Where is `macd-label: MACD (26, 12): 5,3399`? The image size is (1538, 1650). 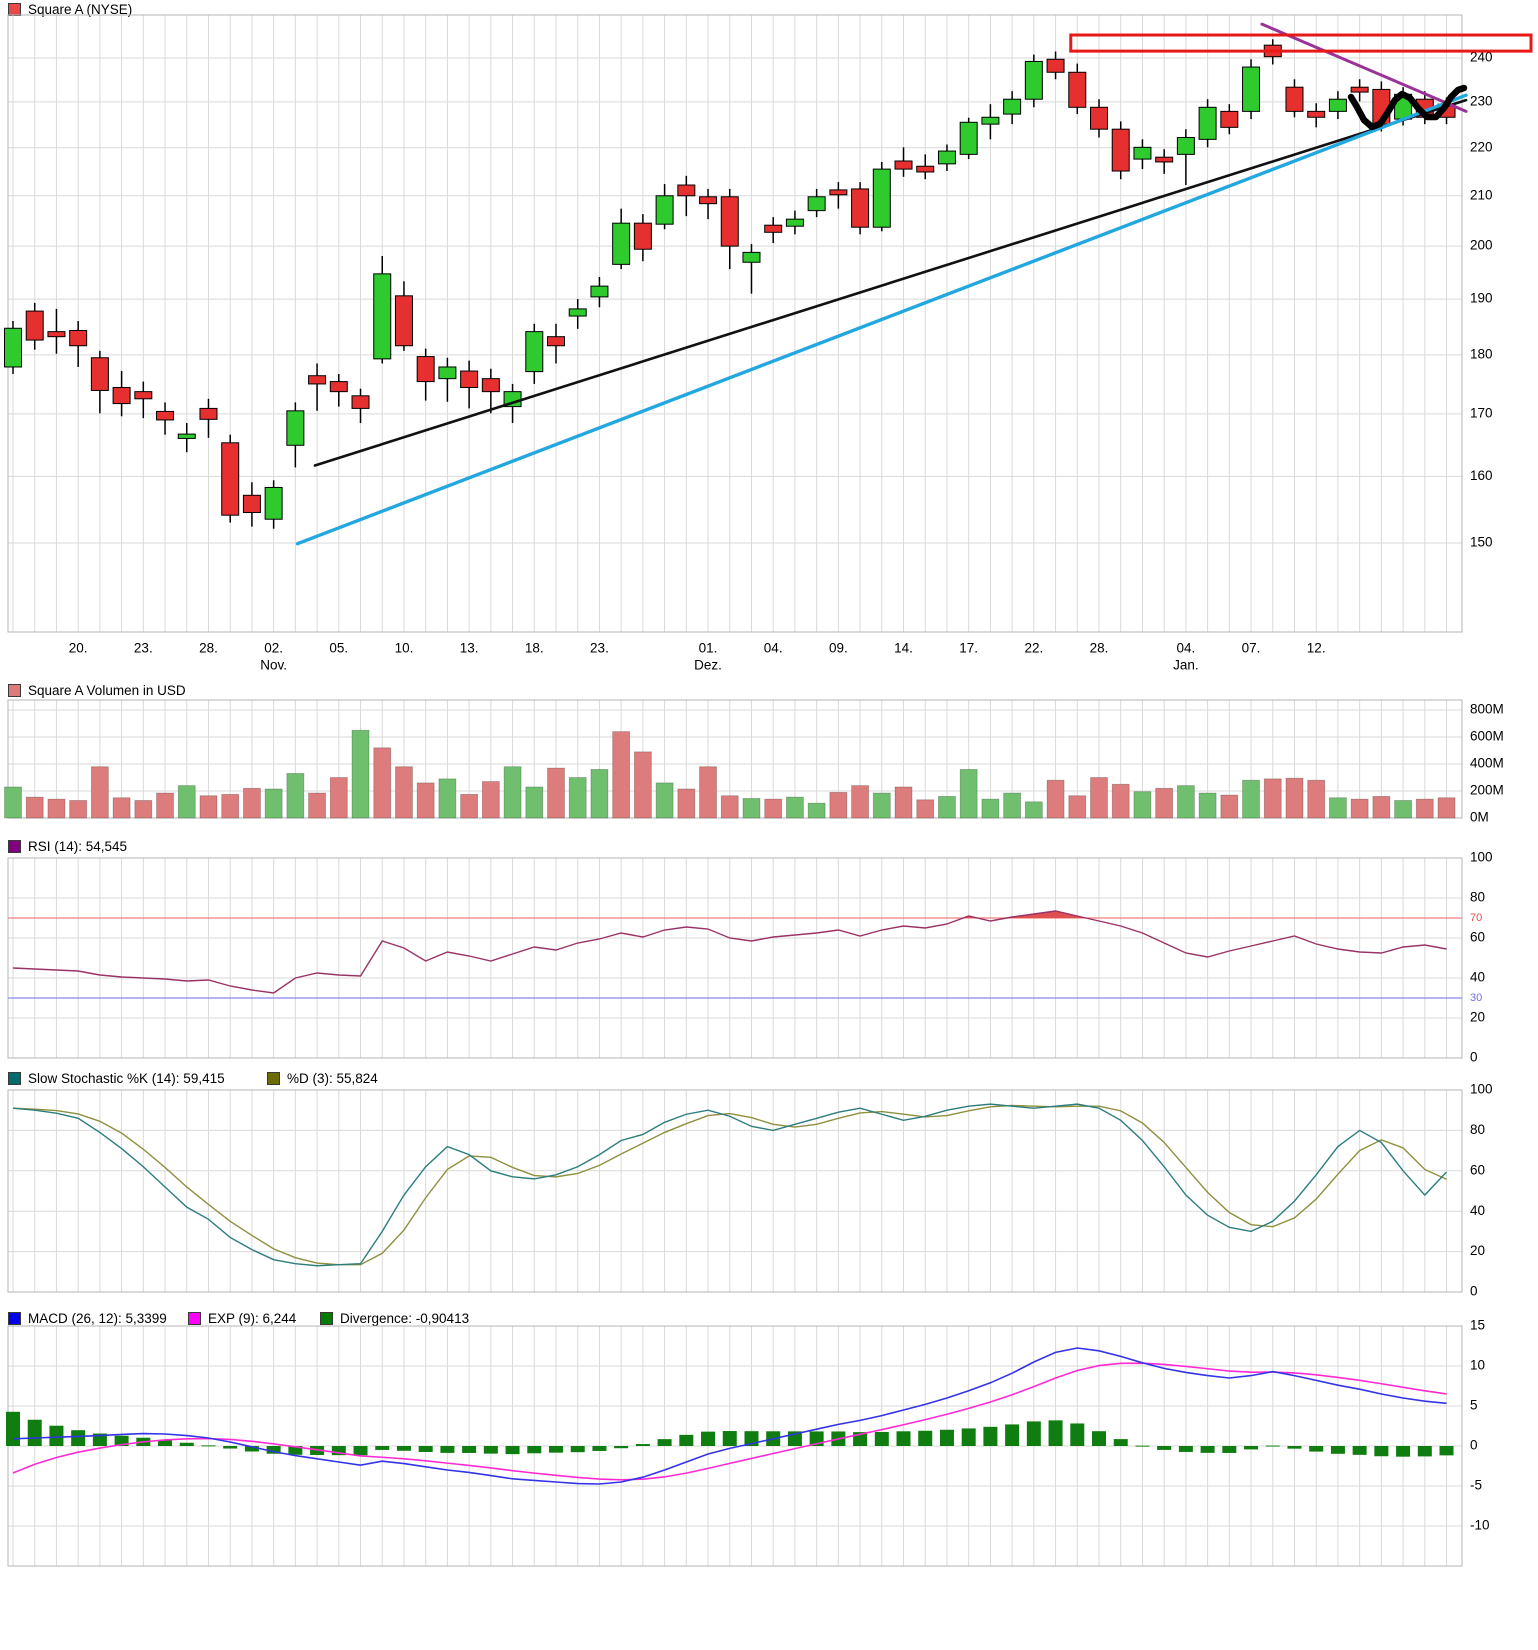 macd-label: MACD (26, 12): 5,3399 is located at coordinates (97, 1318).